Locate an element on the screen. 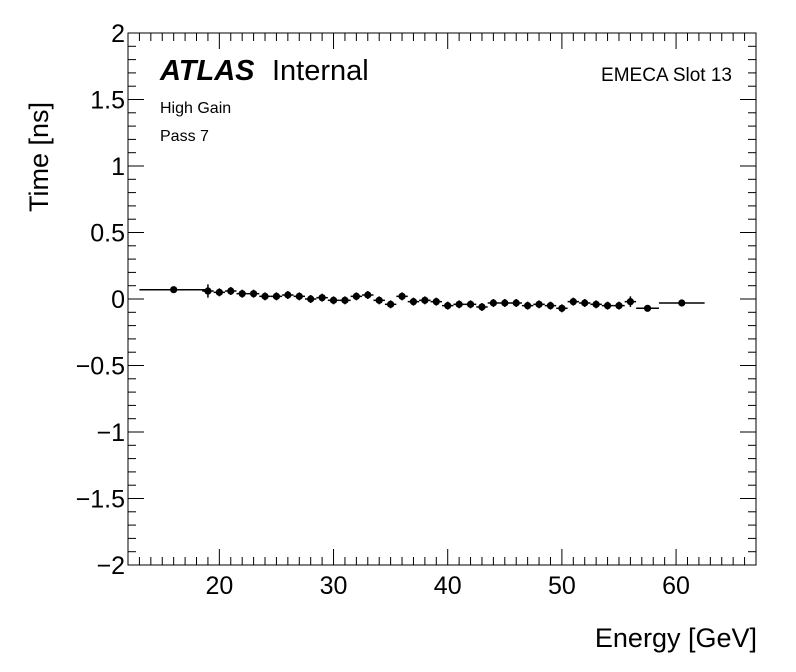  x-axis-title: Energy [GeV] is located at coordinates (676, 638).